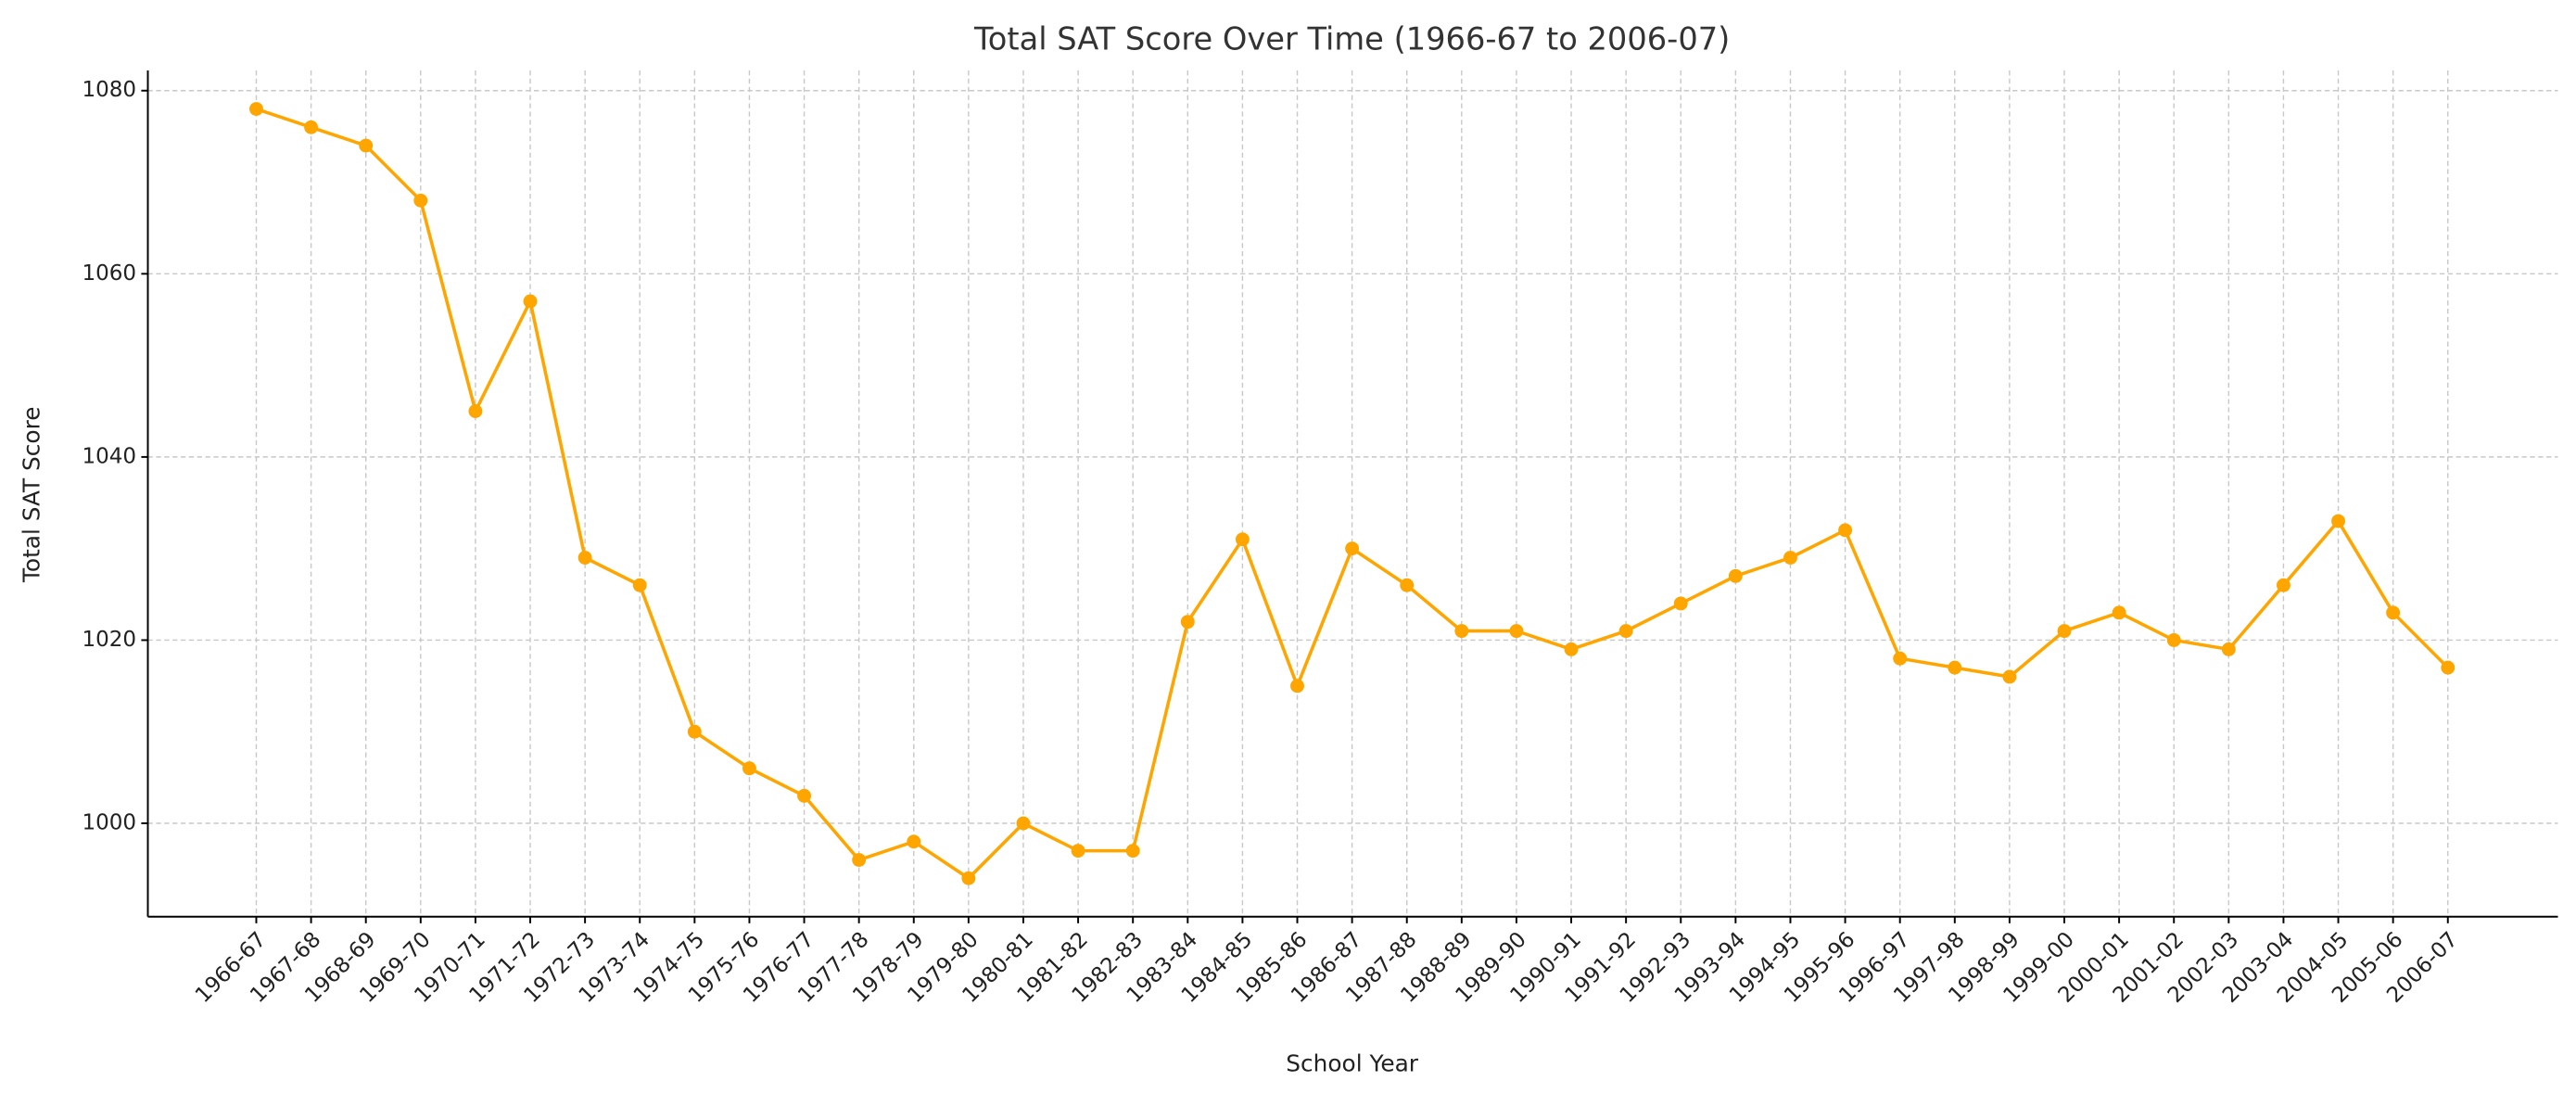 The image size is (2576, 1094). Describe the element at coordinates (109, 273) in the screenshot. I see `y-tick-label: 1060` at that location.